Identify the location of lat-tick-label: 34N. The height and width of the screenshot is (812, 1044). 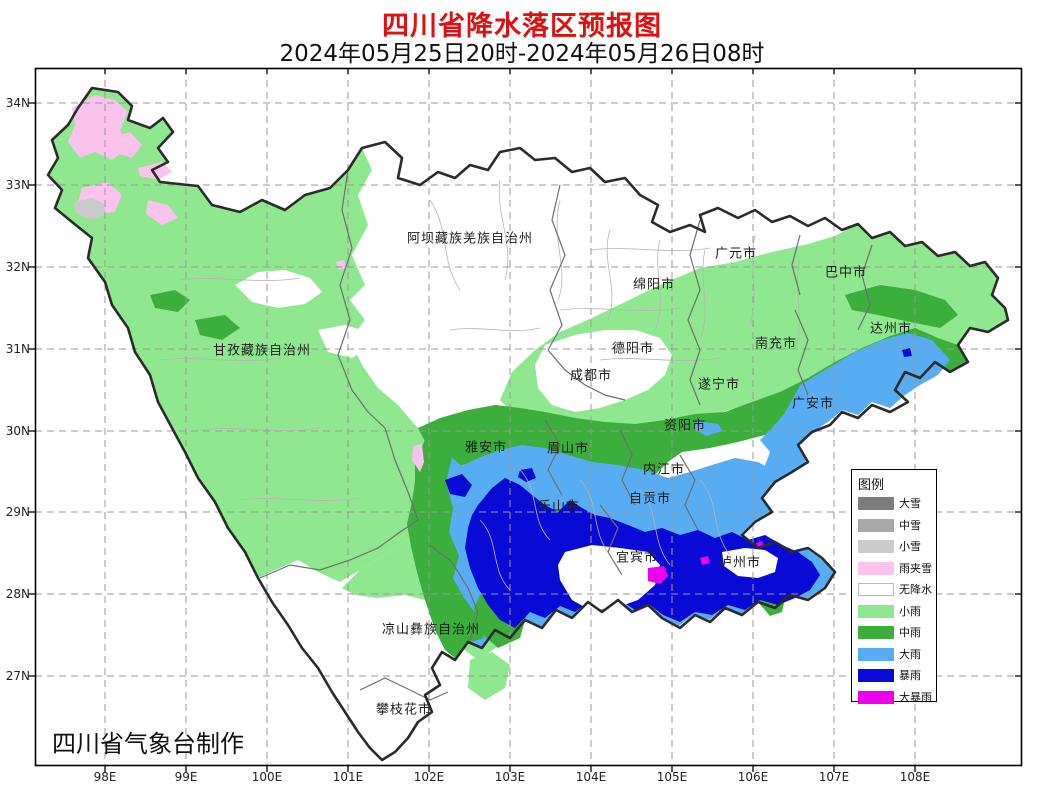
(17, 103).